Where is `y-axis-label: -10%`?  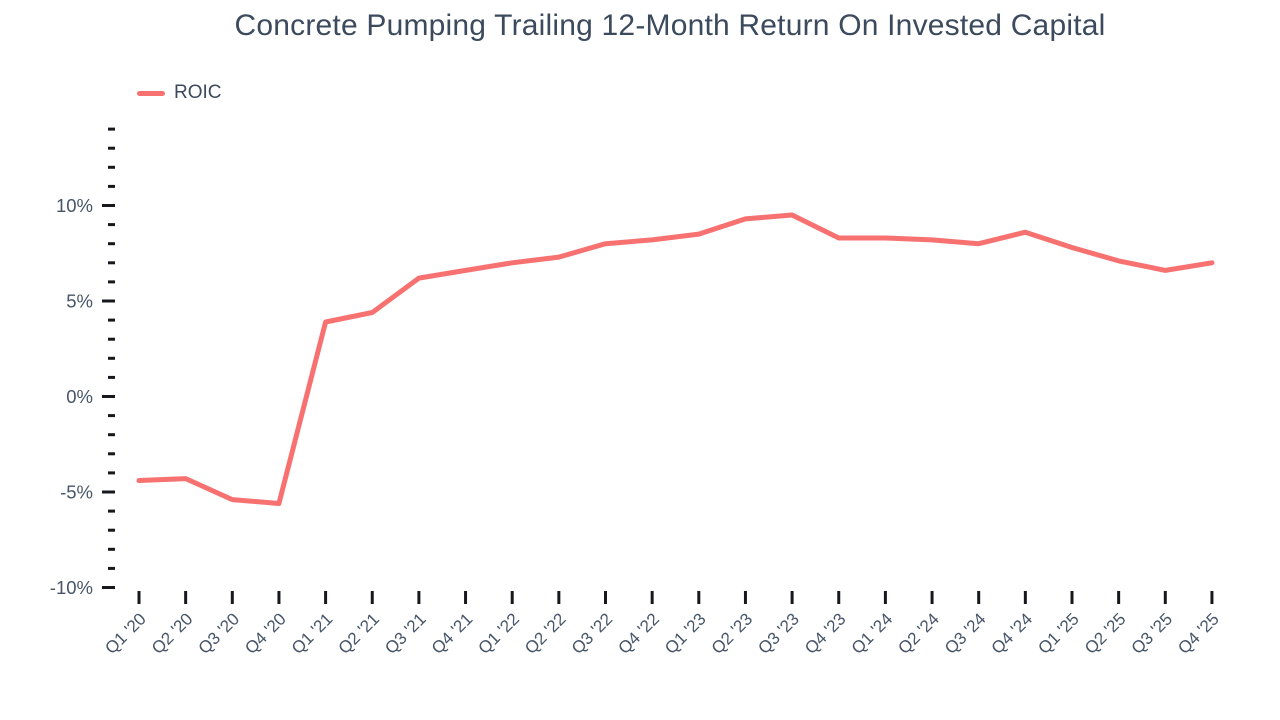
y-axis-label: -10% is located at coordinates (71, 587).